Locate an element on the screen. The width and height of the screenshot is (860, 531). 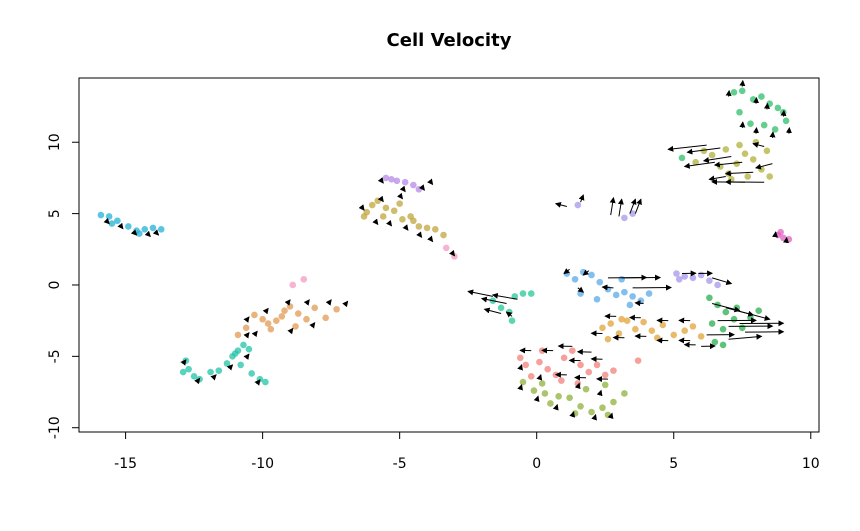
y-axis: -10 -5 0 5 10 is located at coordinates (63, 286).